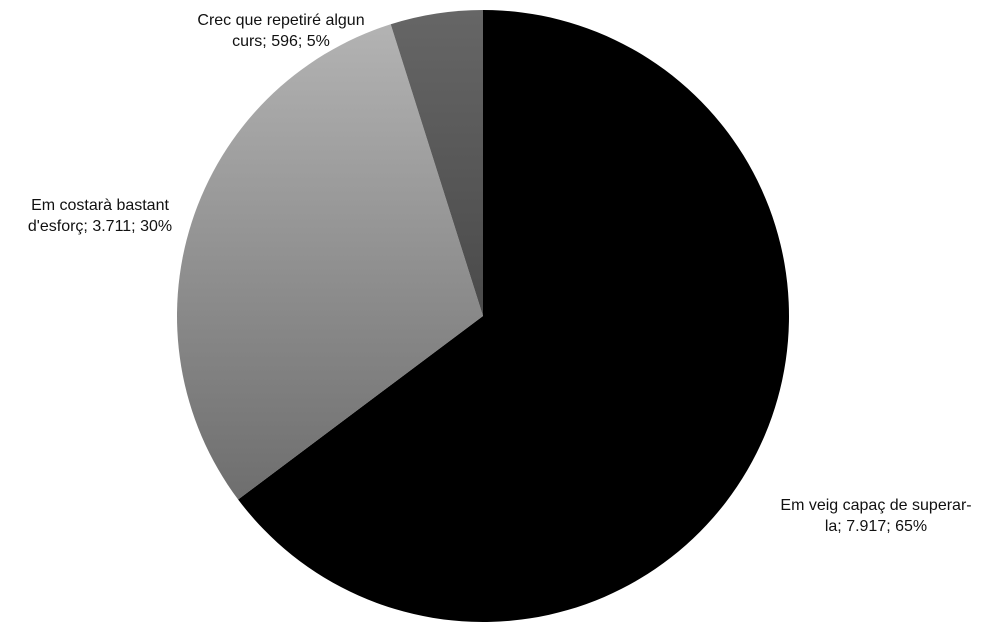  I want to click on slice-label-superar: Em veig capaç de superar- la; 7.917; 65%, so click(876, 516).